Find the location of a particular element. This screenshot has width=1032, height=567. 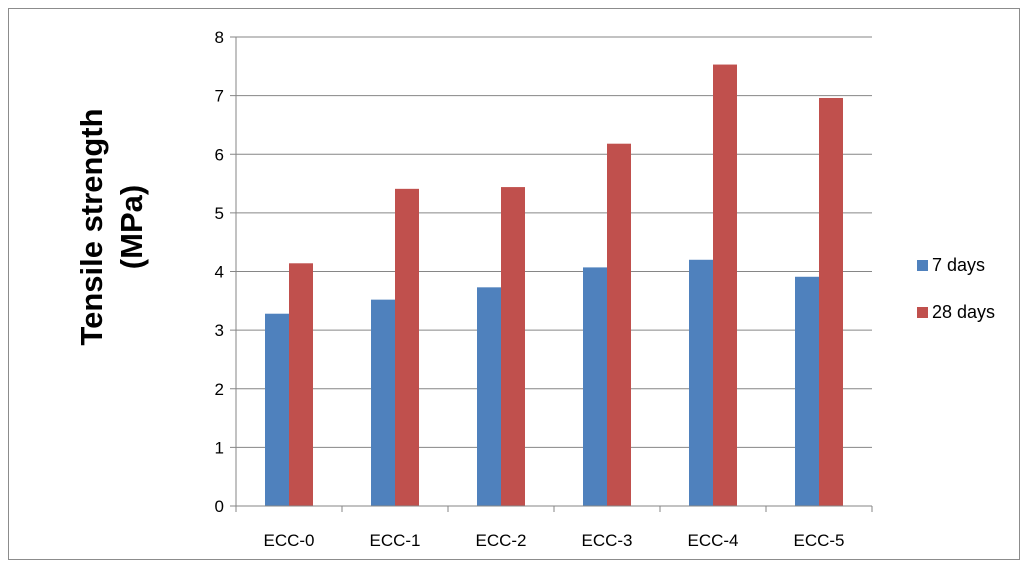

legend-label-28-days: 28 days is located at coordinates (963, 312).